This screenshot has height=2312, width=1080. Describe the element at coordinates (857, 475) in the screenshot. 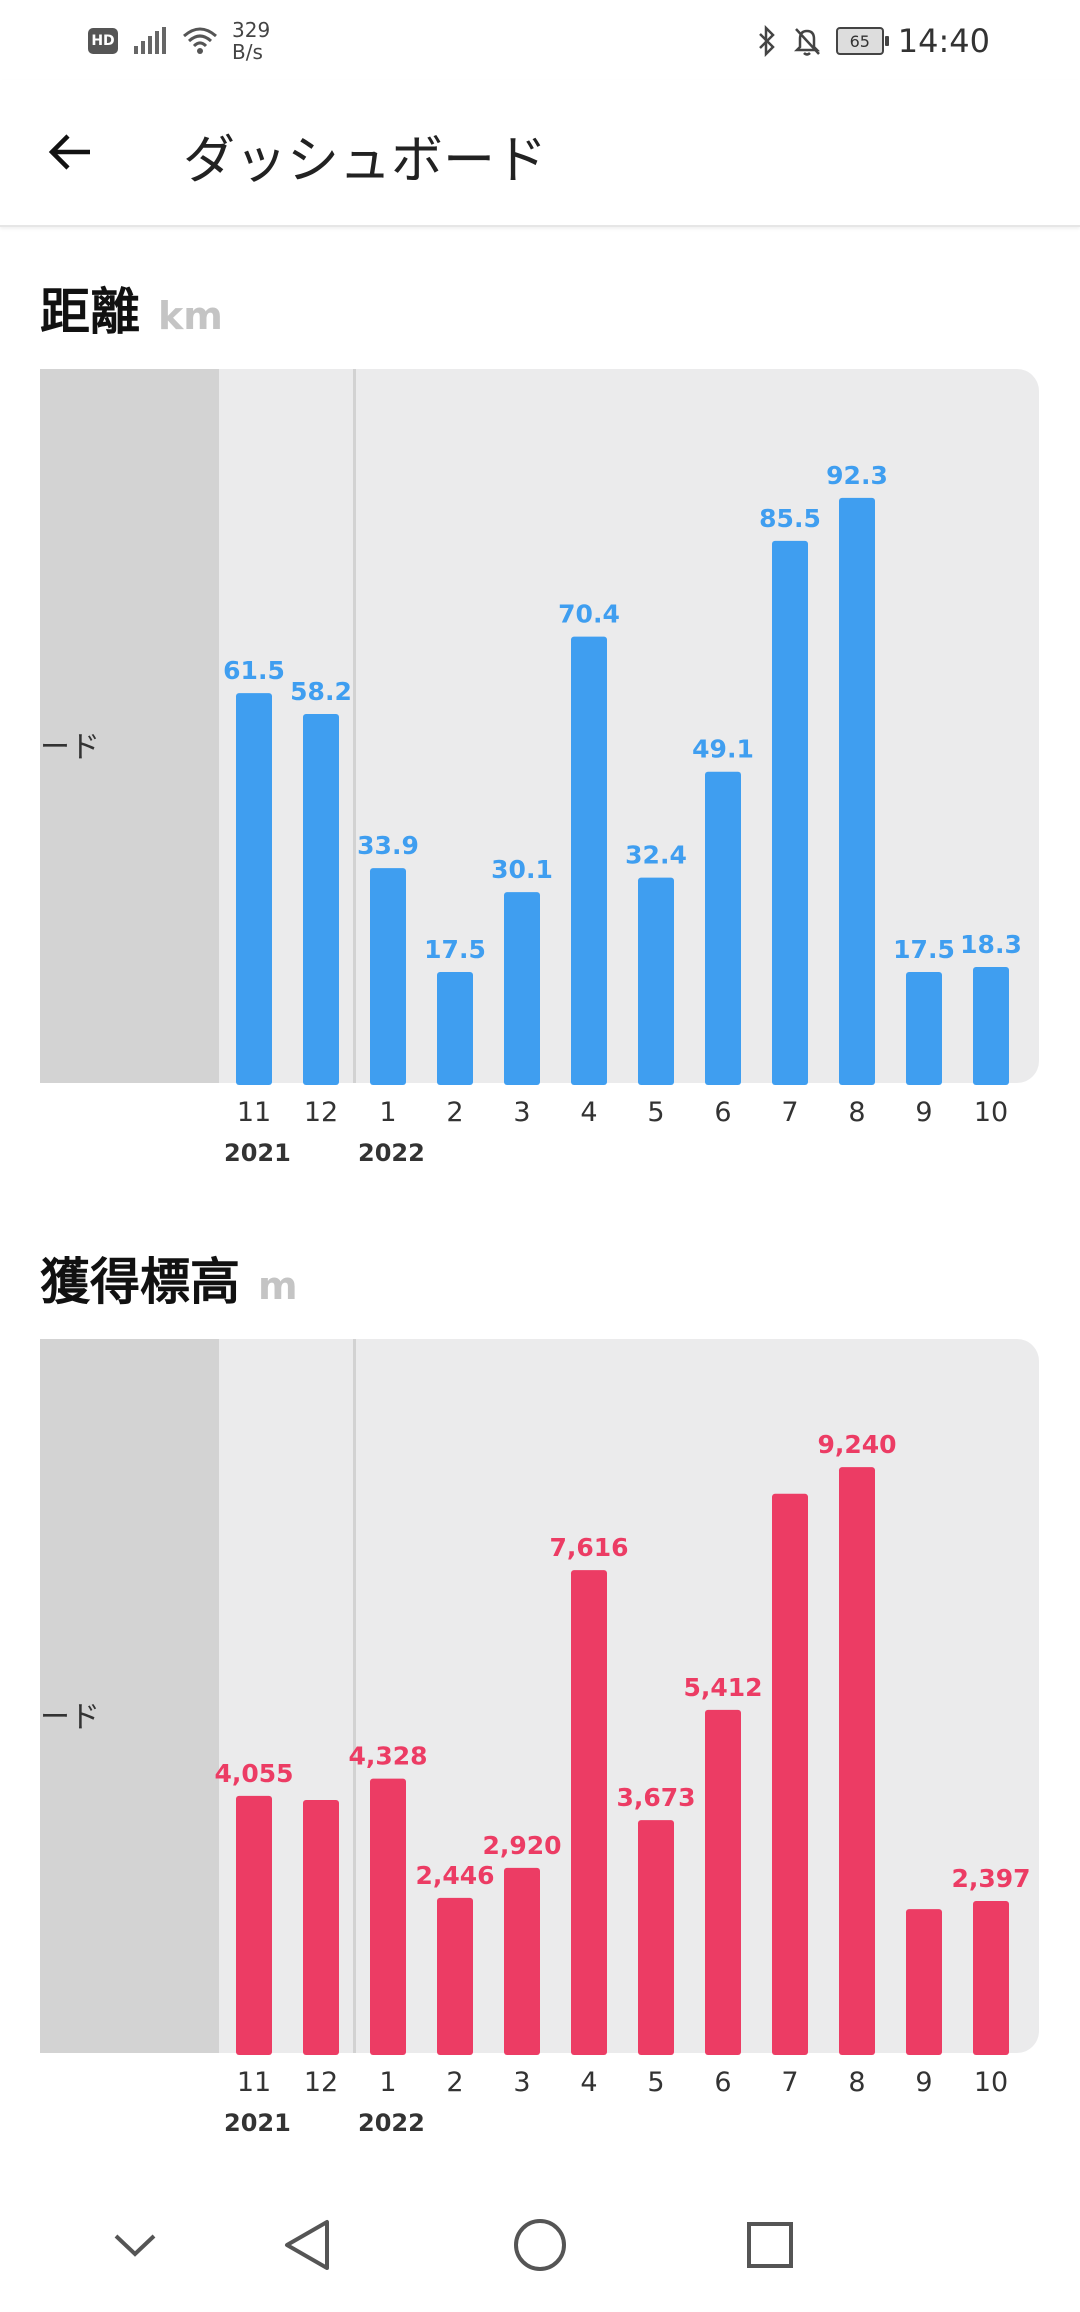

I see `value-label: 92.3` at that location.